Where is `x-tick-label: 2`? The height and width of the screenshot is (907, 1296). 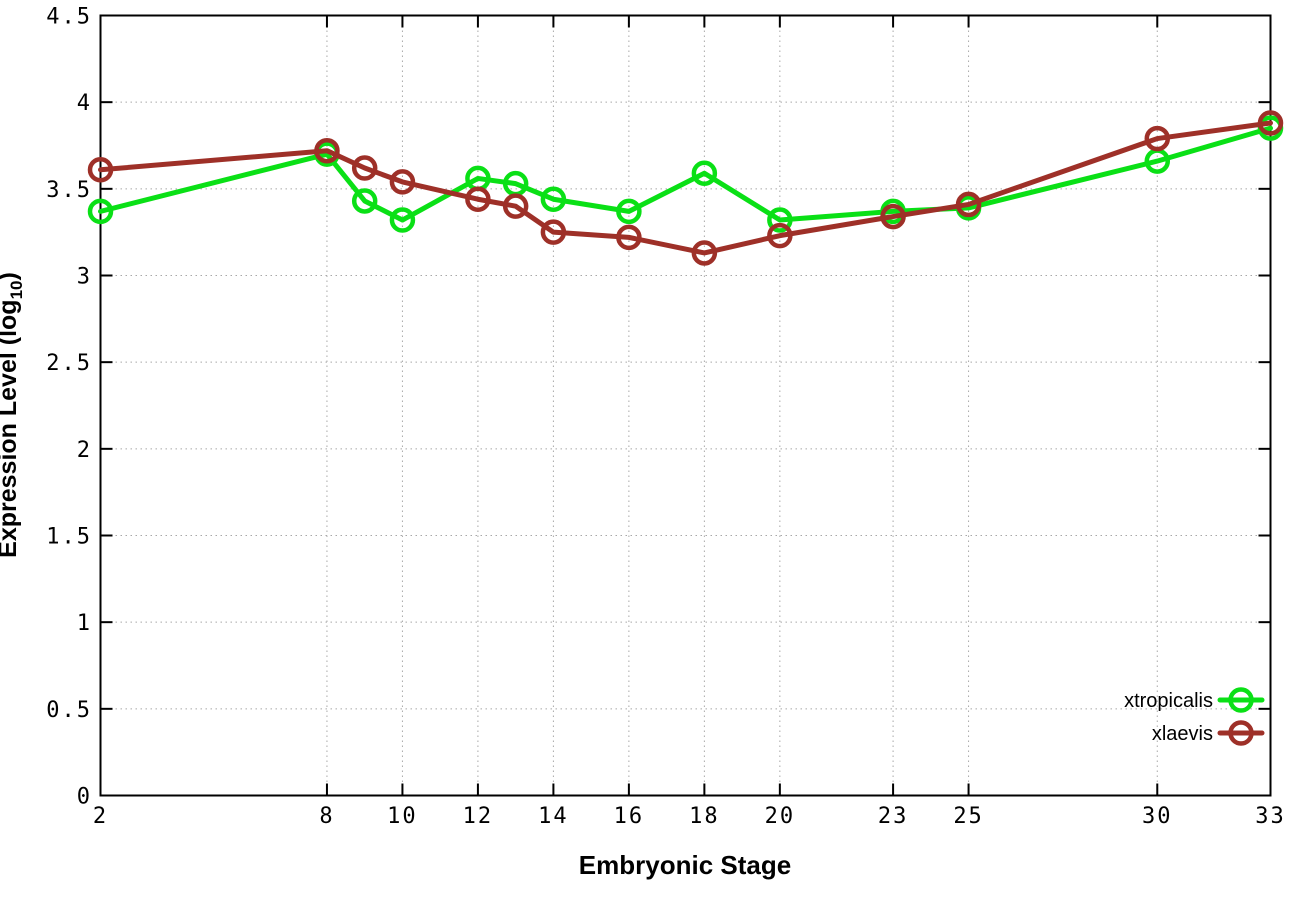
x-tick-label: 2 is located at coordinates (100, 816).